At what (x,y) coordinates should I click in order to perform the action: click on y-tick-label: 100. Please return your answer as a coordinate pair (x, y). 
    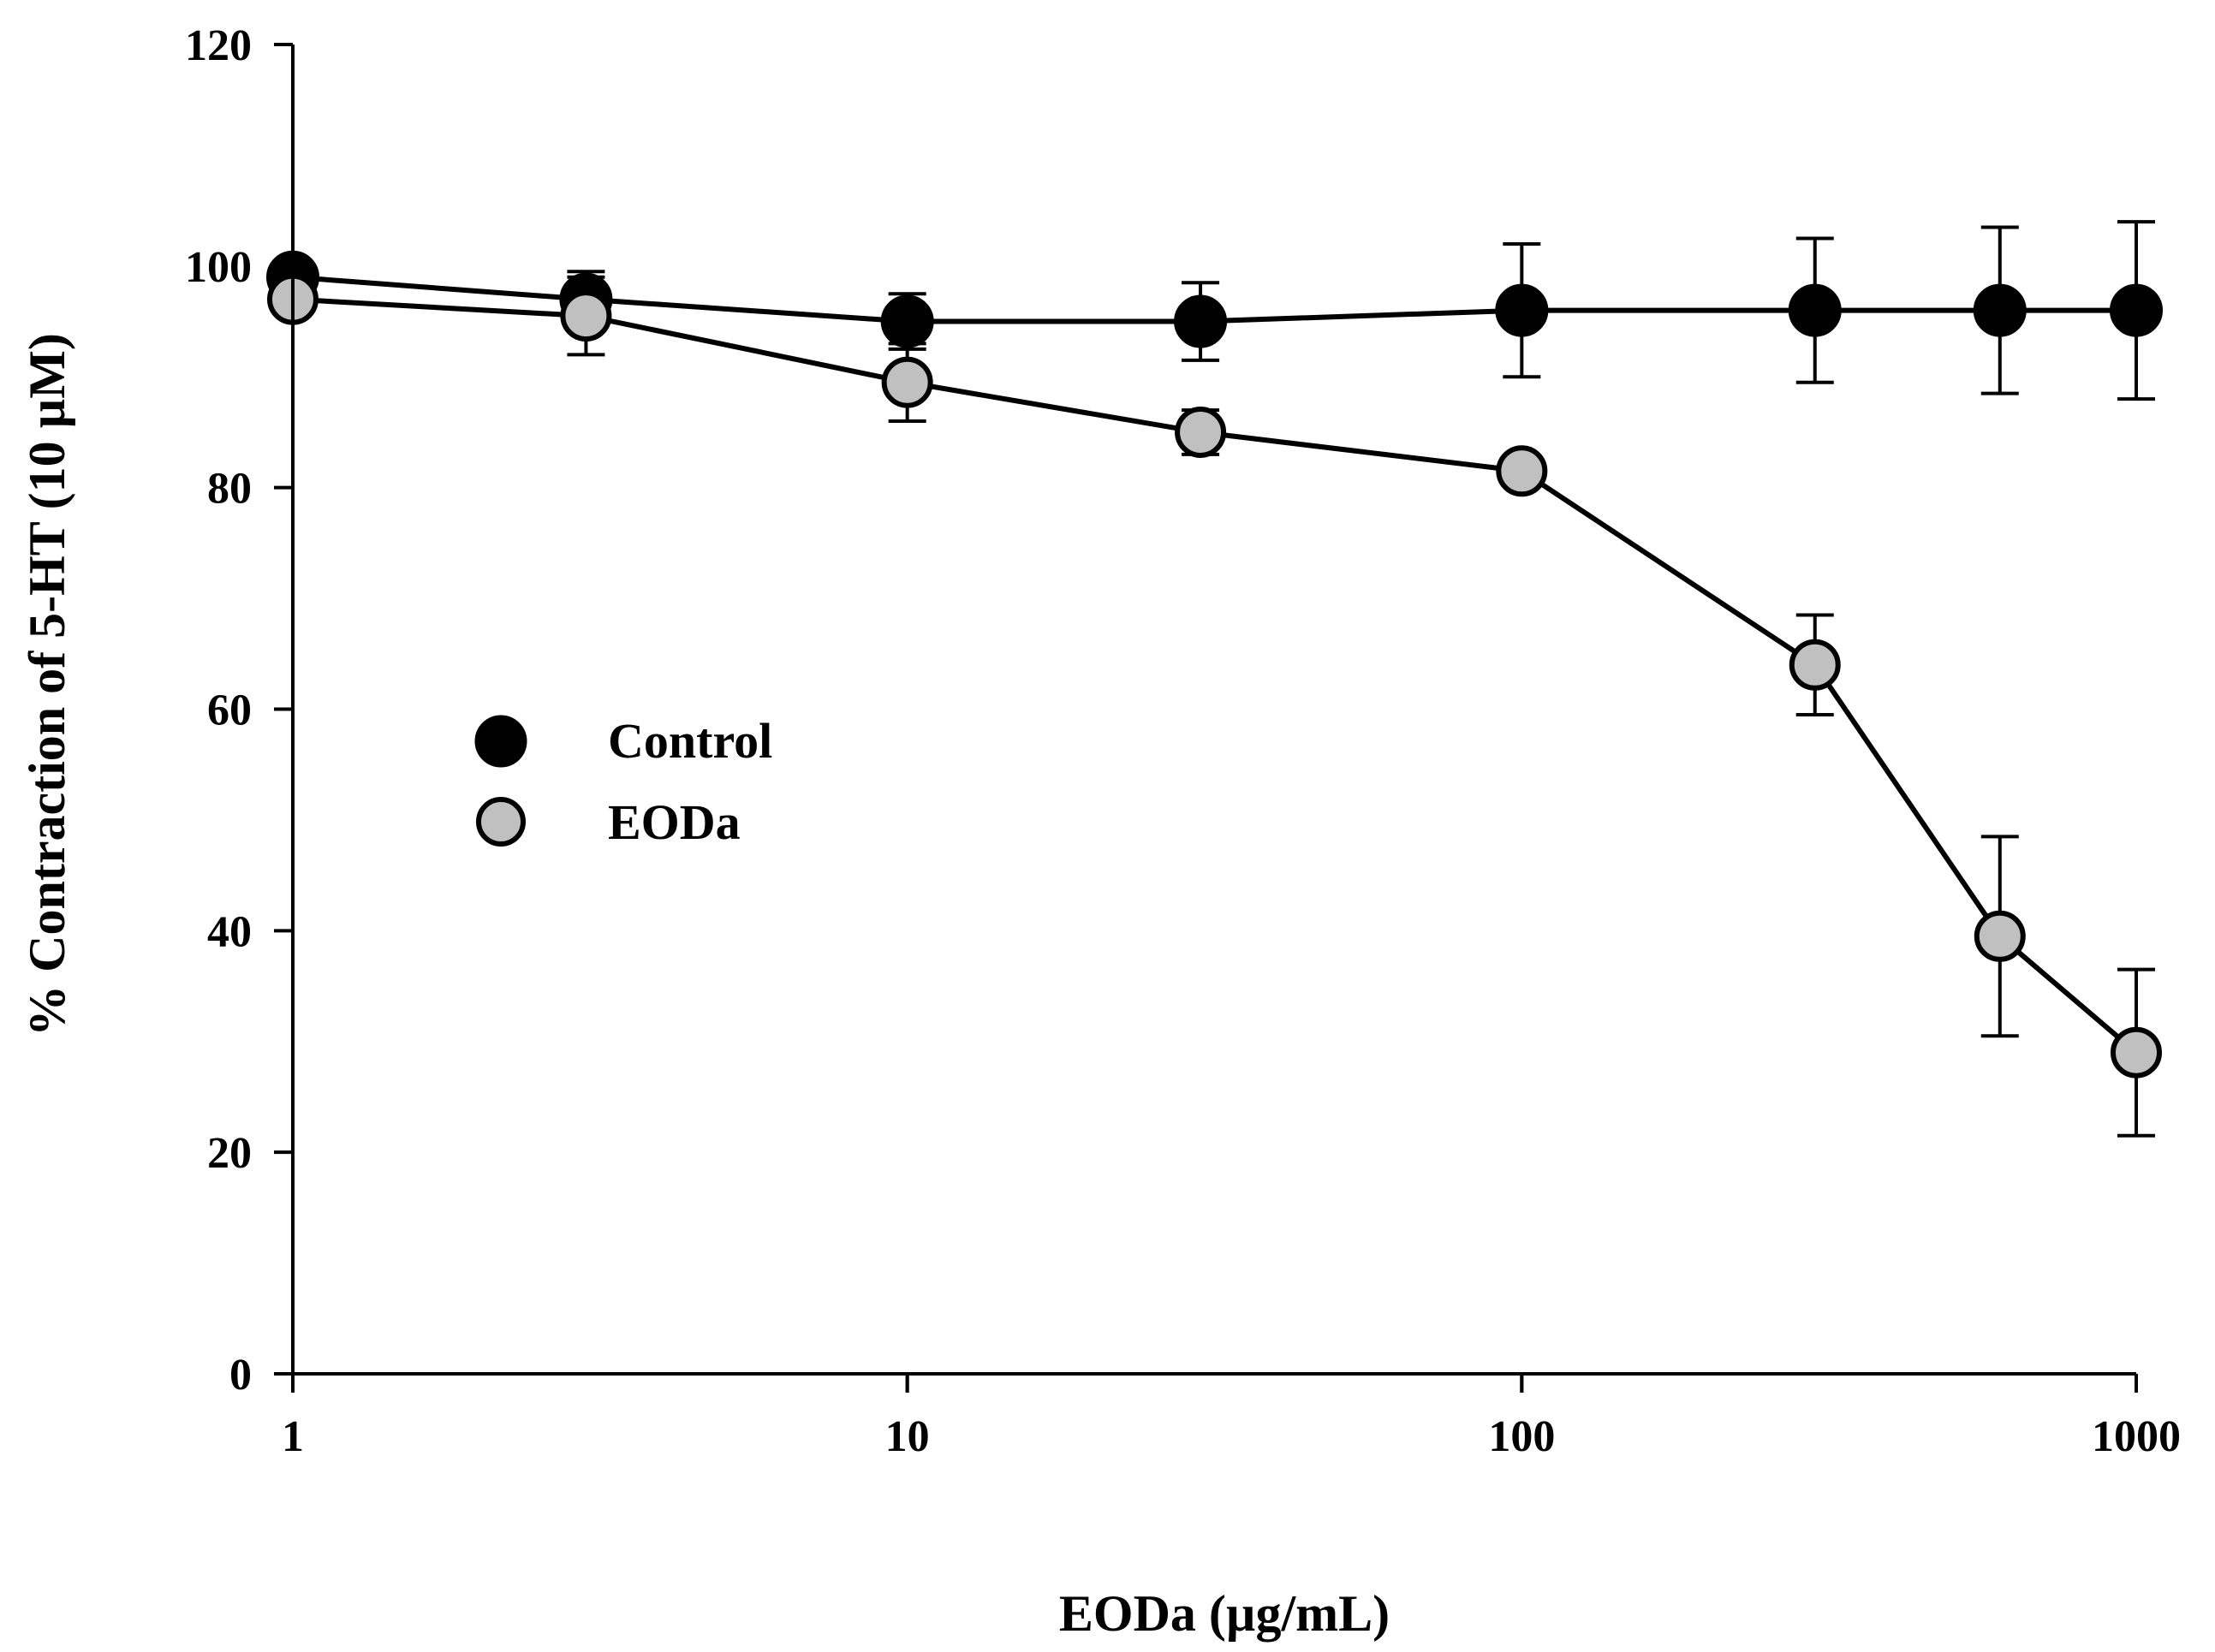
    Looking at the image, I should click on (218, 267).